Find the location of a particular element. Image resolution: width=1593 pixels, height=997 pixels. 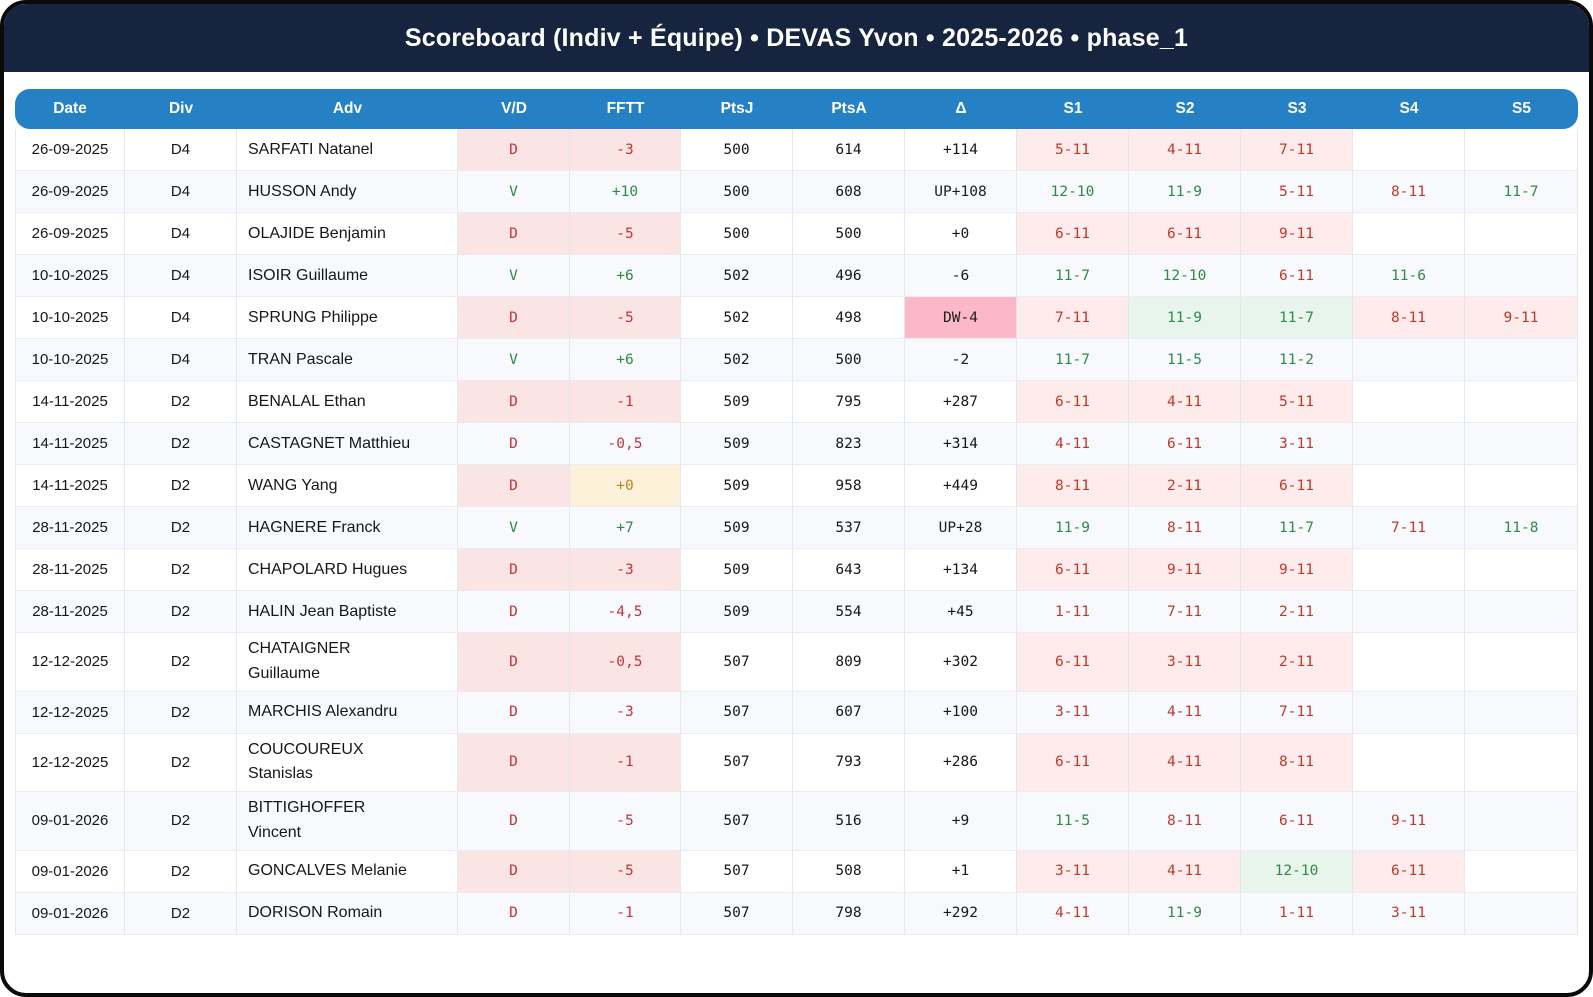

fftt-points-cell: -0,5 is located at coordinates (625, 444).